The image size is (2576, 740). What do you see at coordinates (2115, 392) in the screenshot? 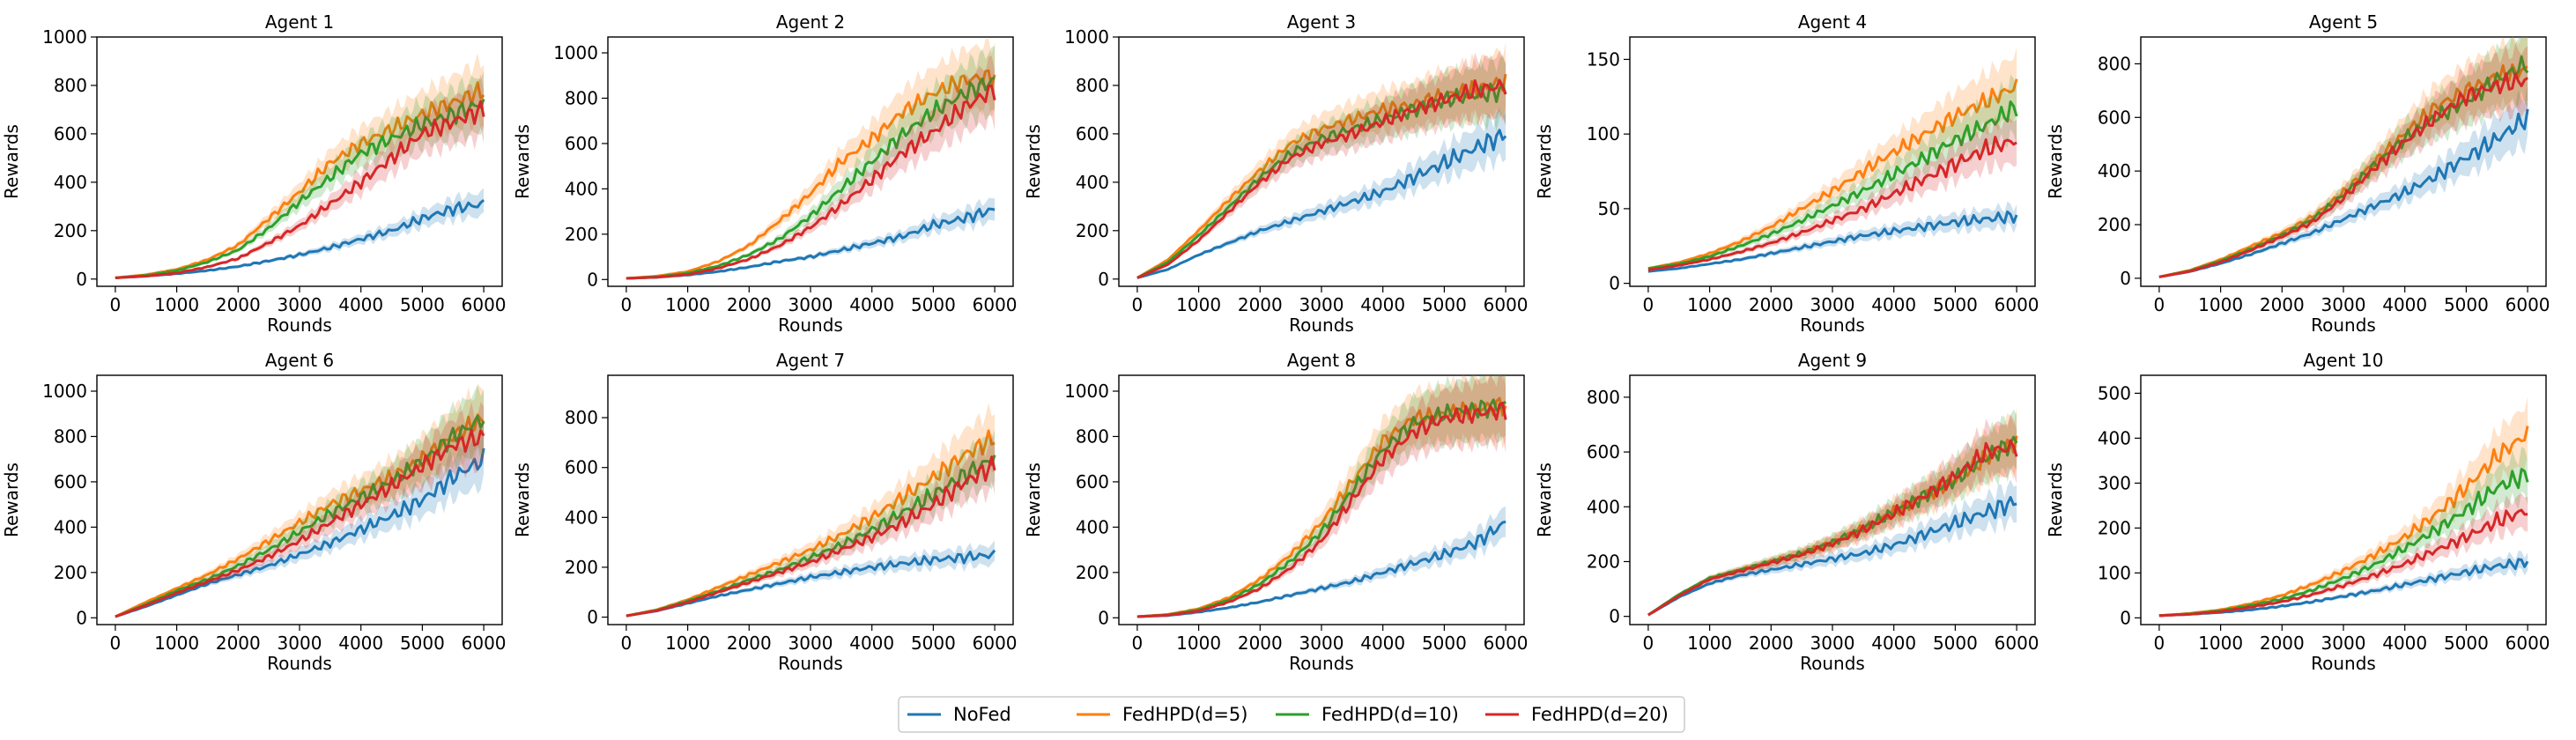
I see `y-tick-label: 500` at bounding box center [2115, 392].